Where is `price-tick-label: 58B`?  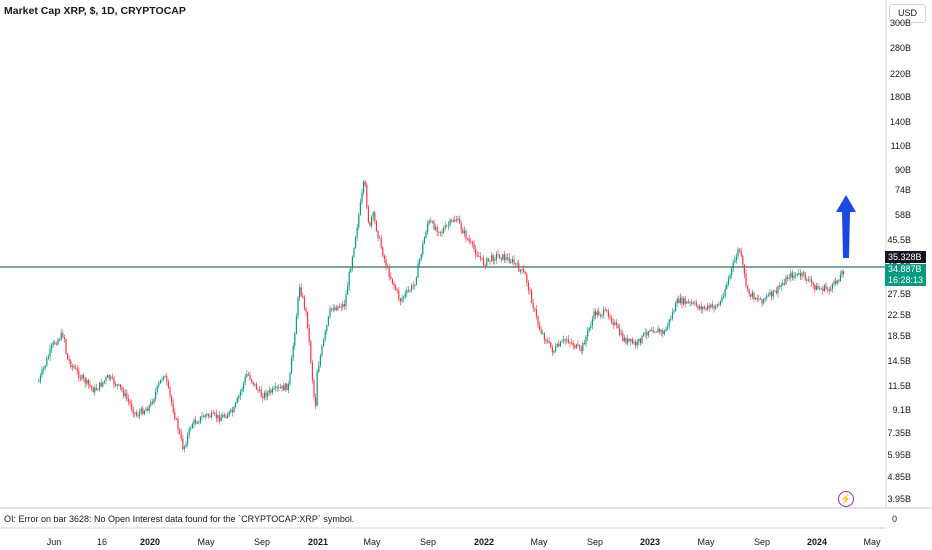 price-tick-label: 58B is located at coordinates (902, 215).